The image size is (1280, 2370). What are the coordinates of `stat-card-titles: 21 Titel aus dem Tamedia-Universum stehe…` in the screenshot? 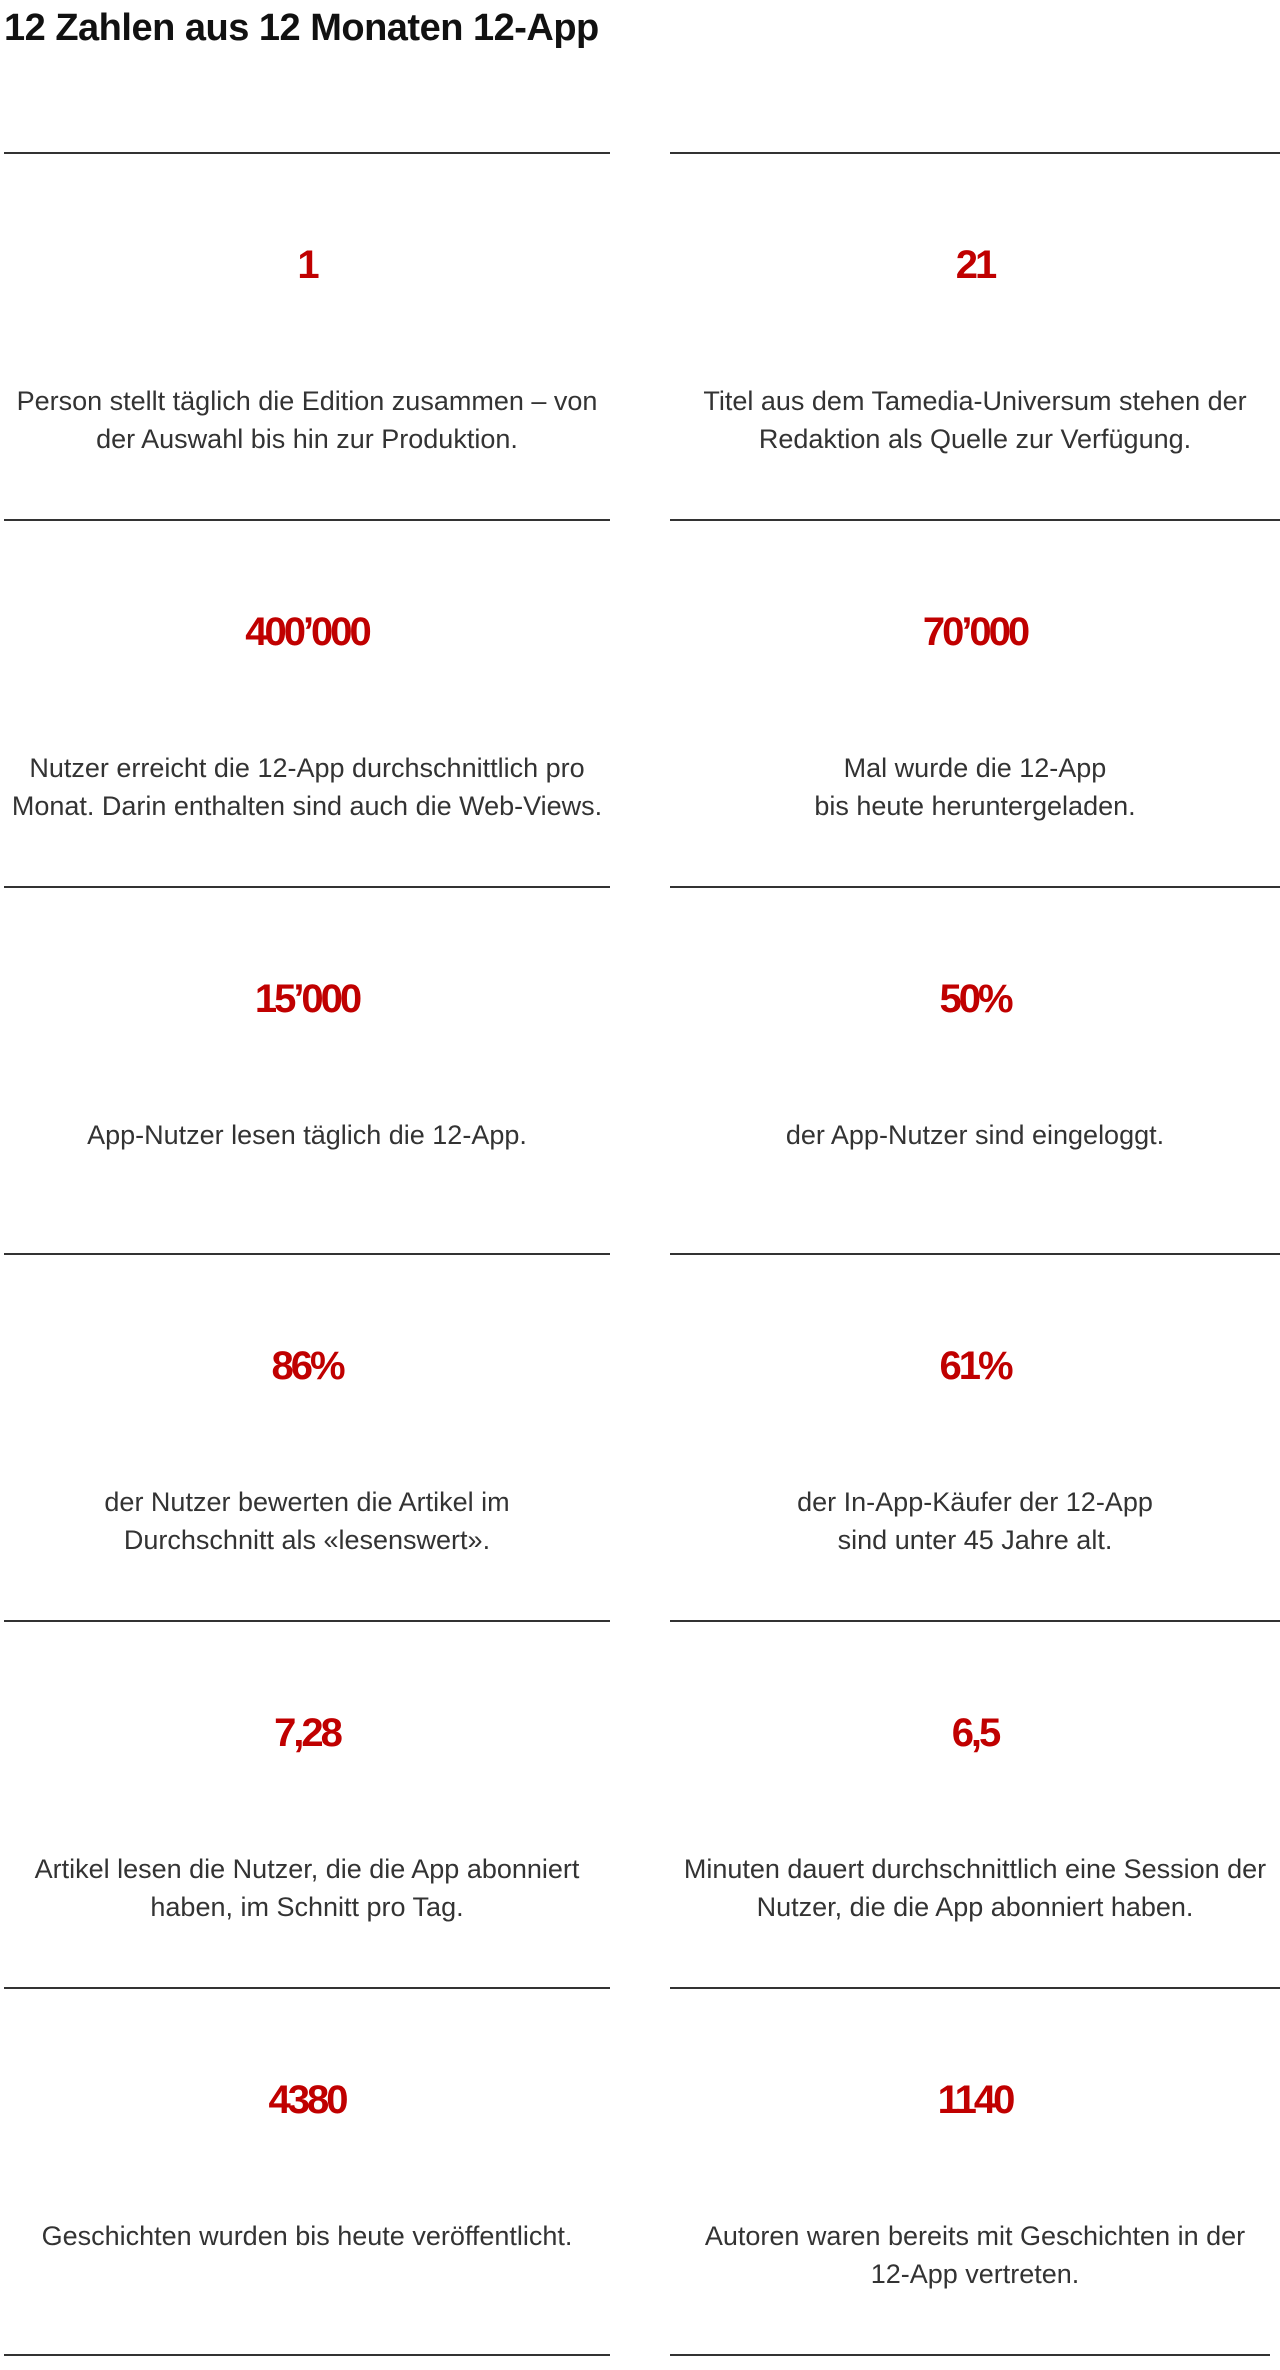 It's located at (975, 335).